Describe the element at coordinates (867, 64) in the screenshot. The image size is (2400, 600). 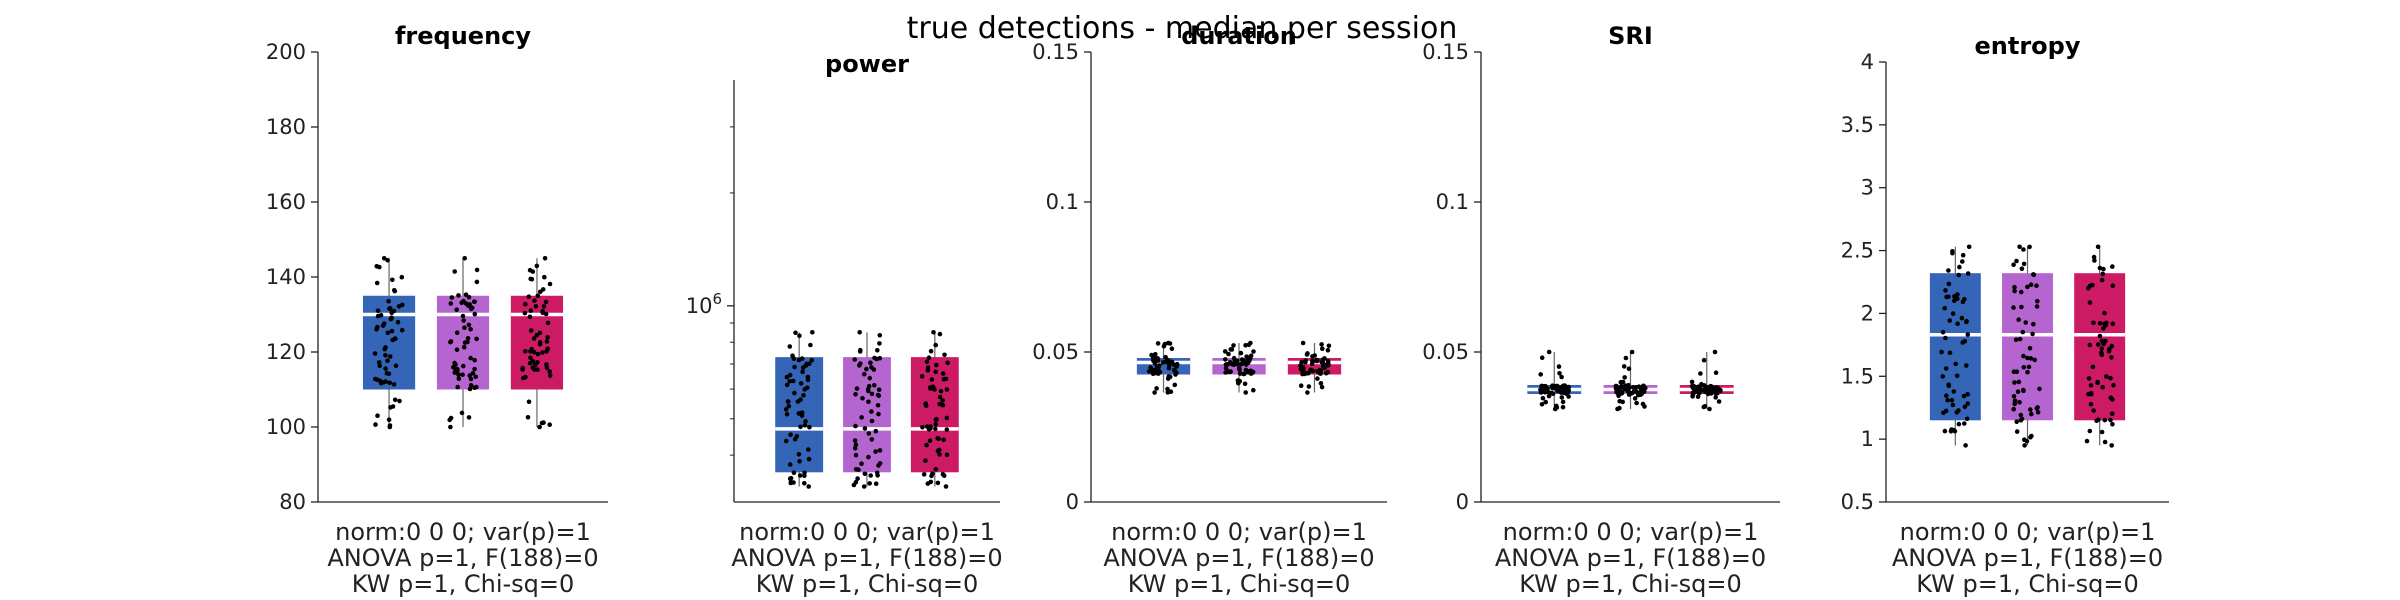
I see `panel-title: power` at that location.